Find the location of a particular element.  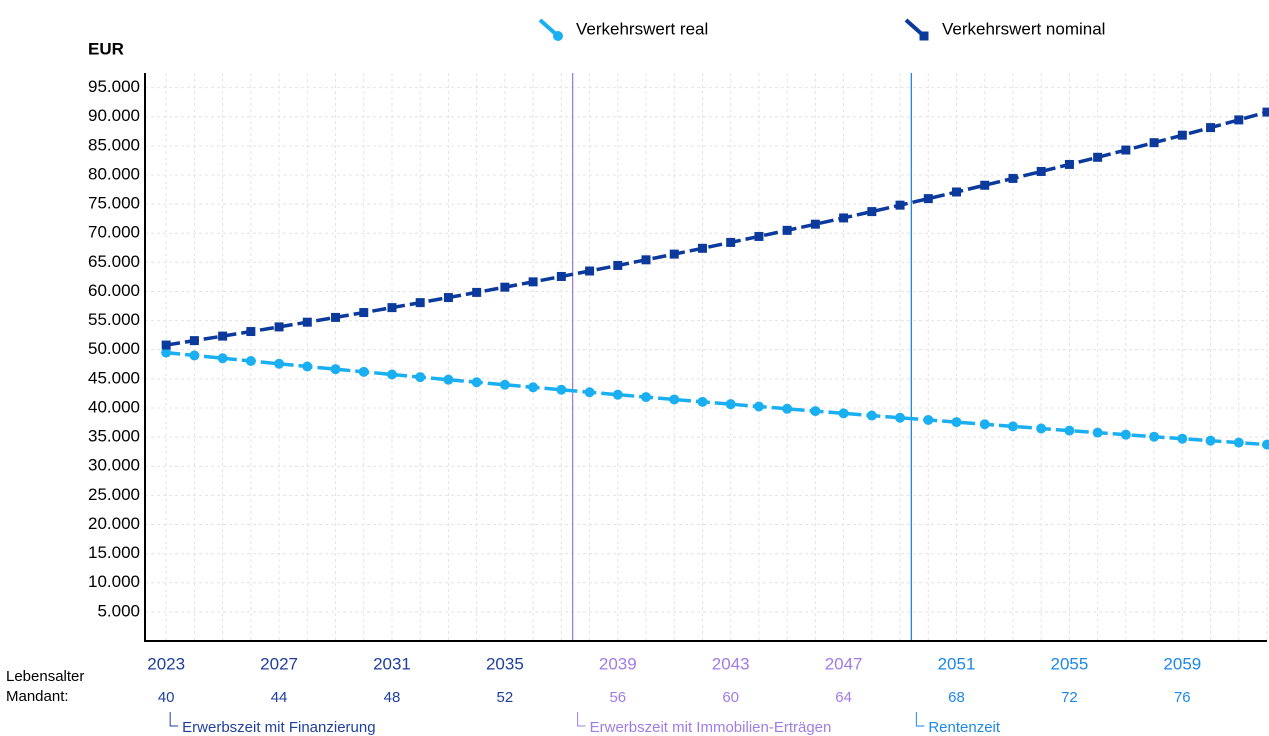

age-label: 40 is located at coordinates (166, 697).